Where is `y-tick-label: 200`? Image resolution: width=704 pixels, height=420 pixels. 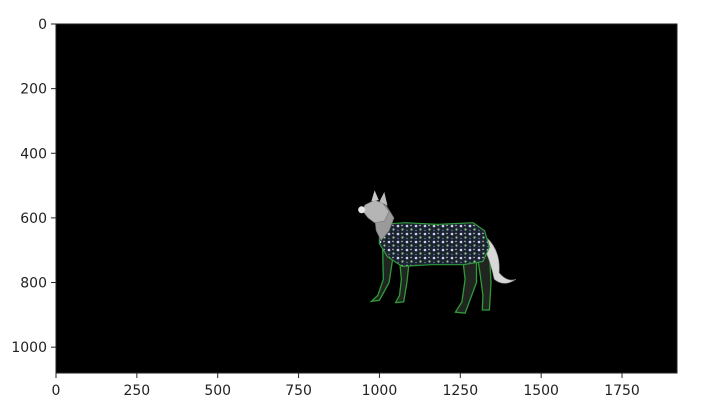 y-tick-label: 200 is located at coordinates (33, 90).